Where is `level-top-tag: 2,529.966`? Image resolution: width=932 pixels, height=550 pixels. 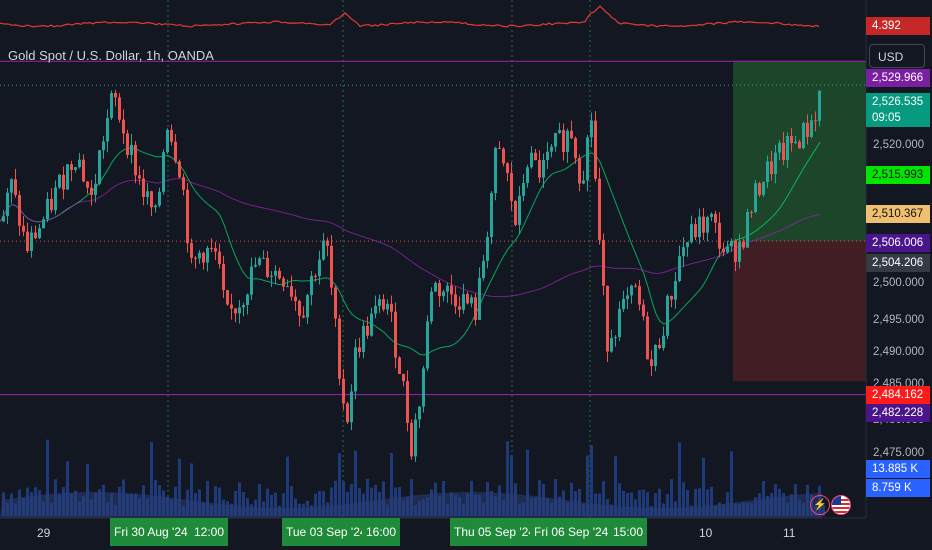 level-top-tag: 2,529.966 is located at coordinates (898, 78).